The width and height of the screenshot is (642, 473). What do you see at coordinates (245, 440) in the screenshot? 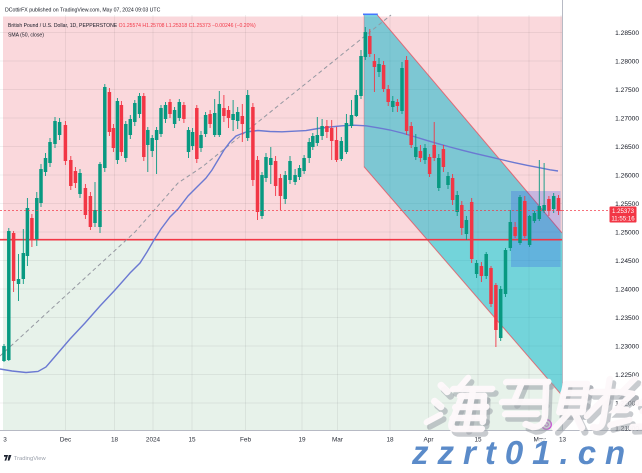
I see `svg-text: Feb` at bounding box center [245, 440].